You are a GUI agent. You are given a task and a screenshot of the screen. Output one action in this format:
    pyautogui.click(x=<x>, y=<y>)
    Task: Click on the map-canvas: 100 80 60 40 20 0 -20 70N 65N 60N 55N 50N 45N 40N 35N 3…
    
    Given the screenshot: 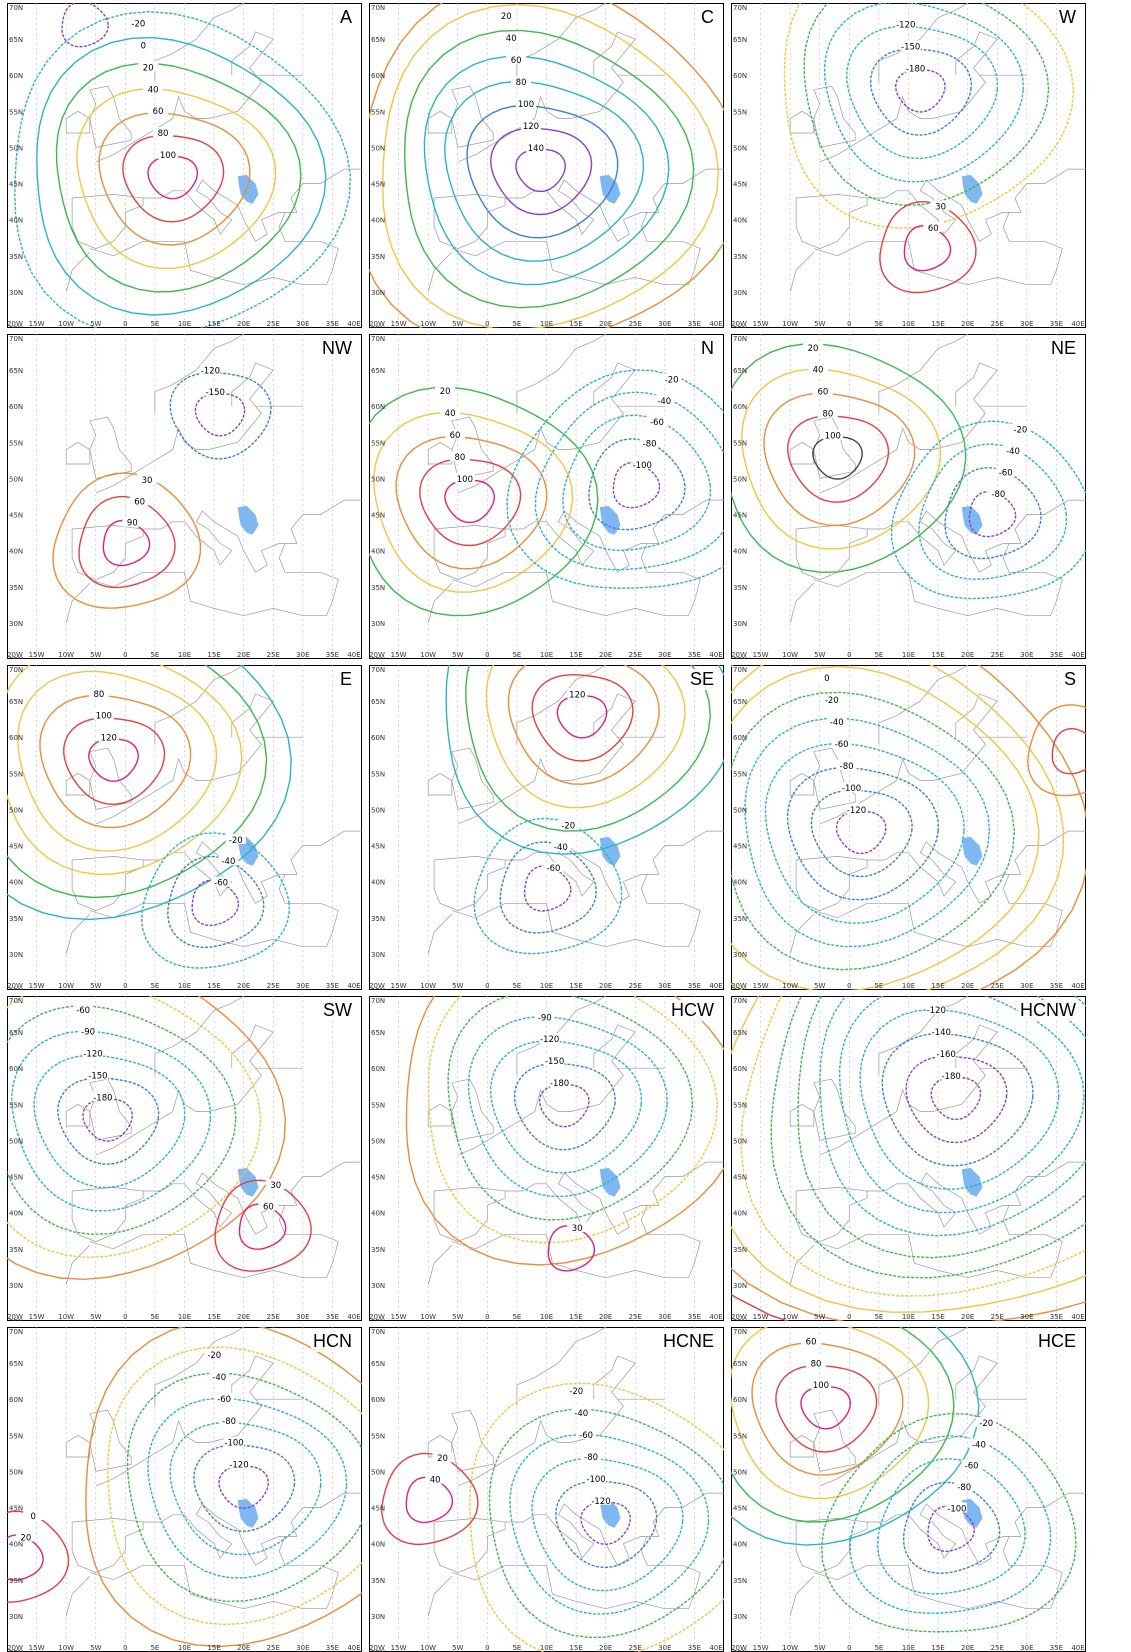 What is the action you would take?
    pyautogui.click(x=184, y=165)
    